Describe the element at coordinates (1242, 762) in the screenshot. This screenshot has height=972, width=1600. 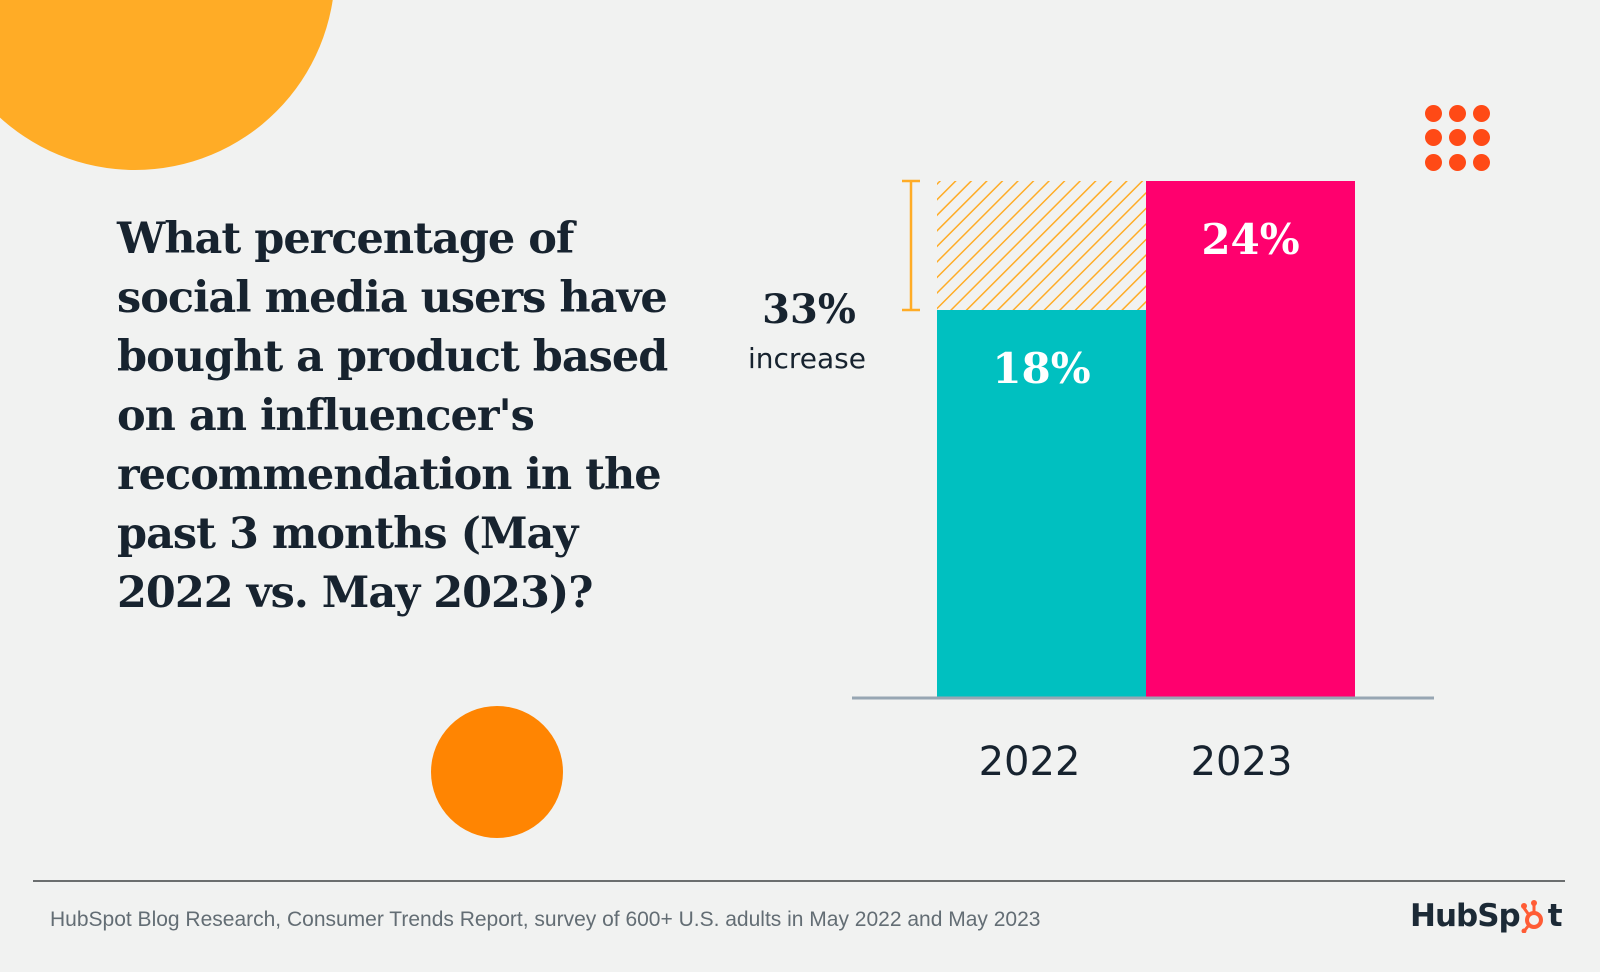
I see `x-tick-label-2023: 2023` at that location.